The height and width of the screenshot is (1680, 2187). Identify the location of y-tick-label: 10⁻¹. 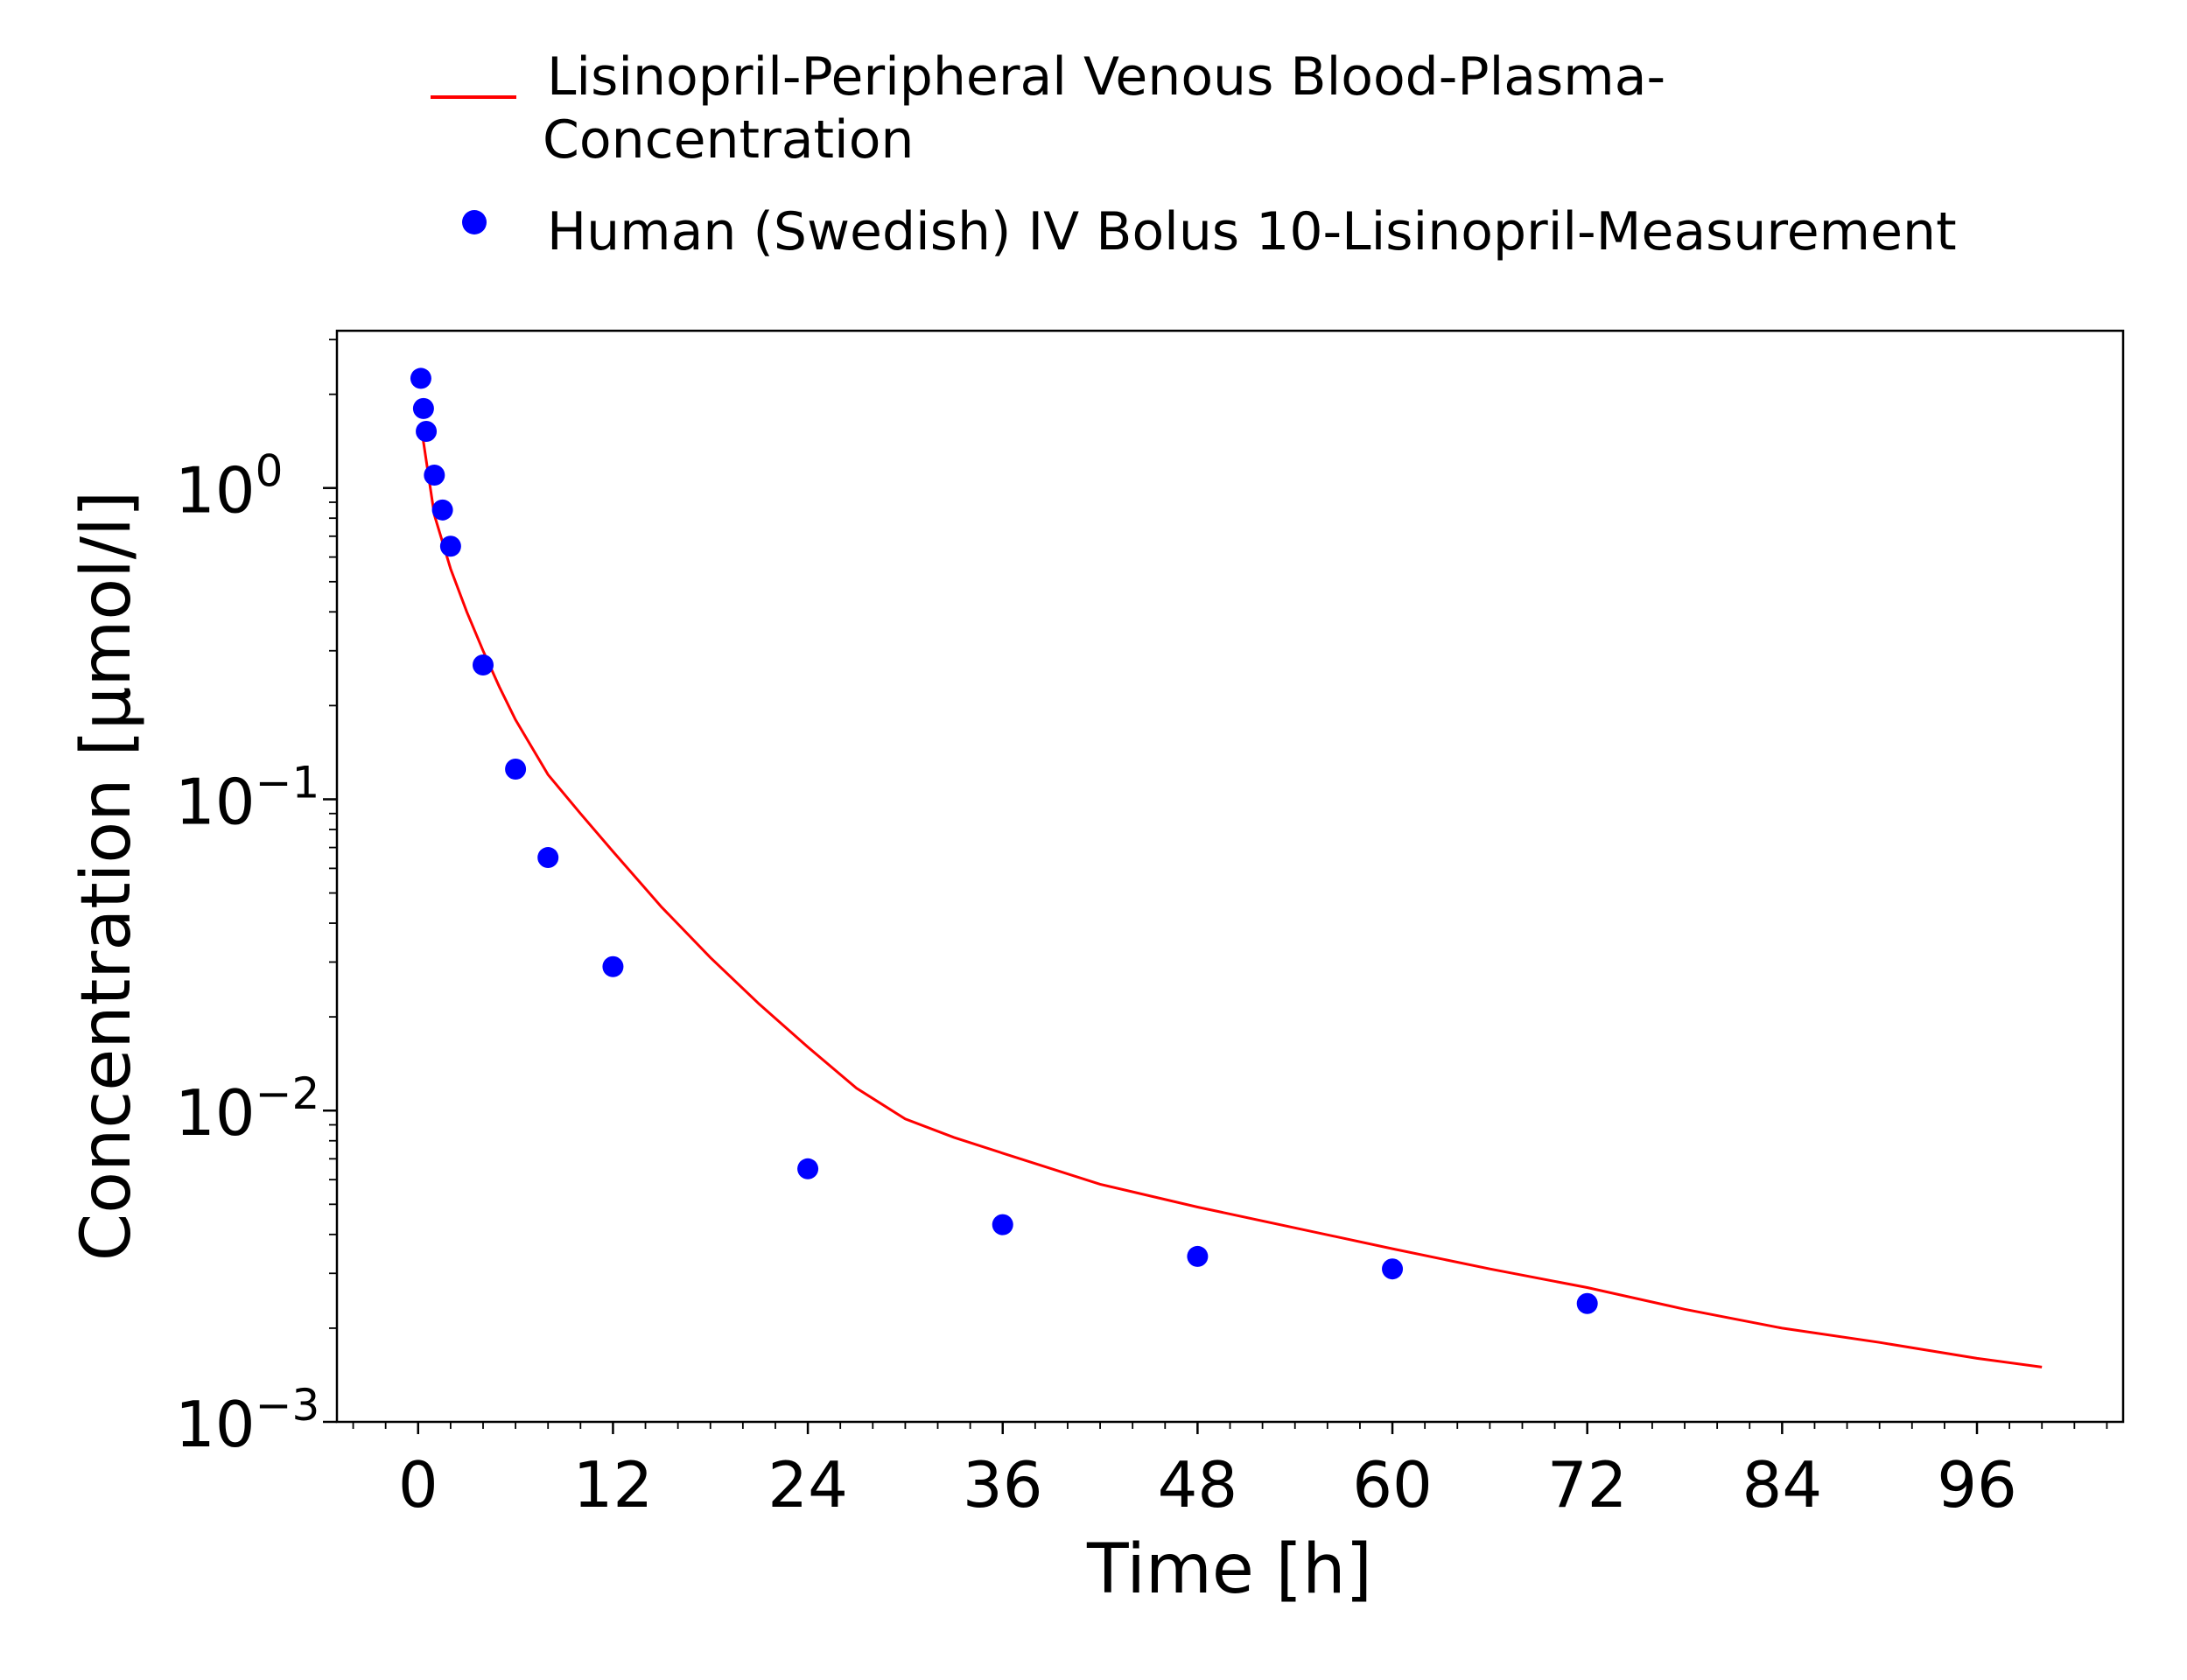
(247, 797).